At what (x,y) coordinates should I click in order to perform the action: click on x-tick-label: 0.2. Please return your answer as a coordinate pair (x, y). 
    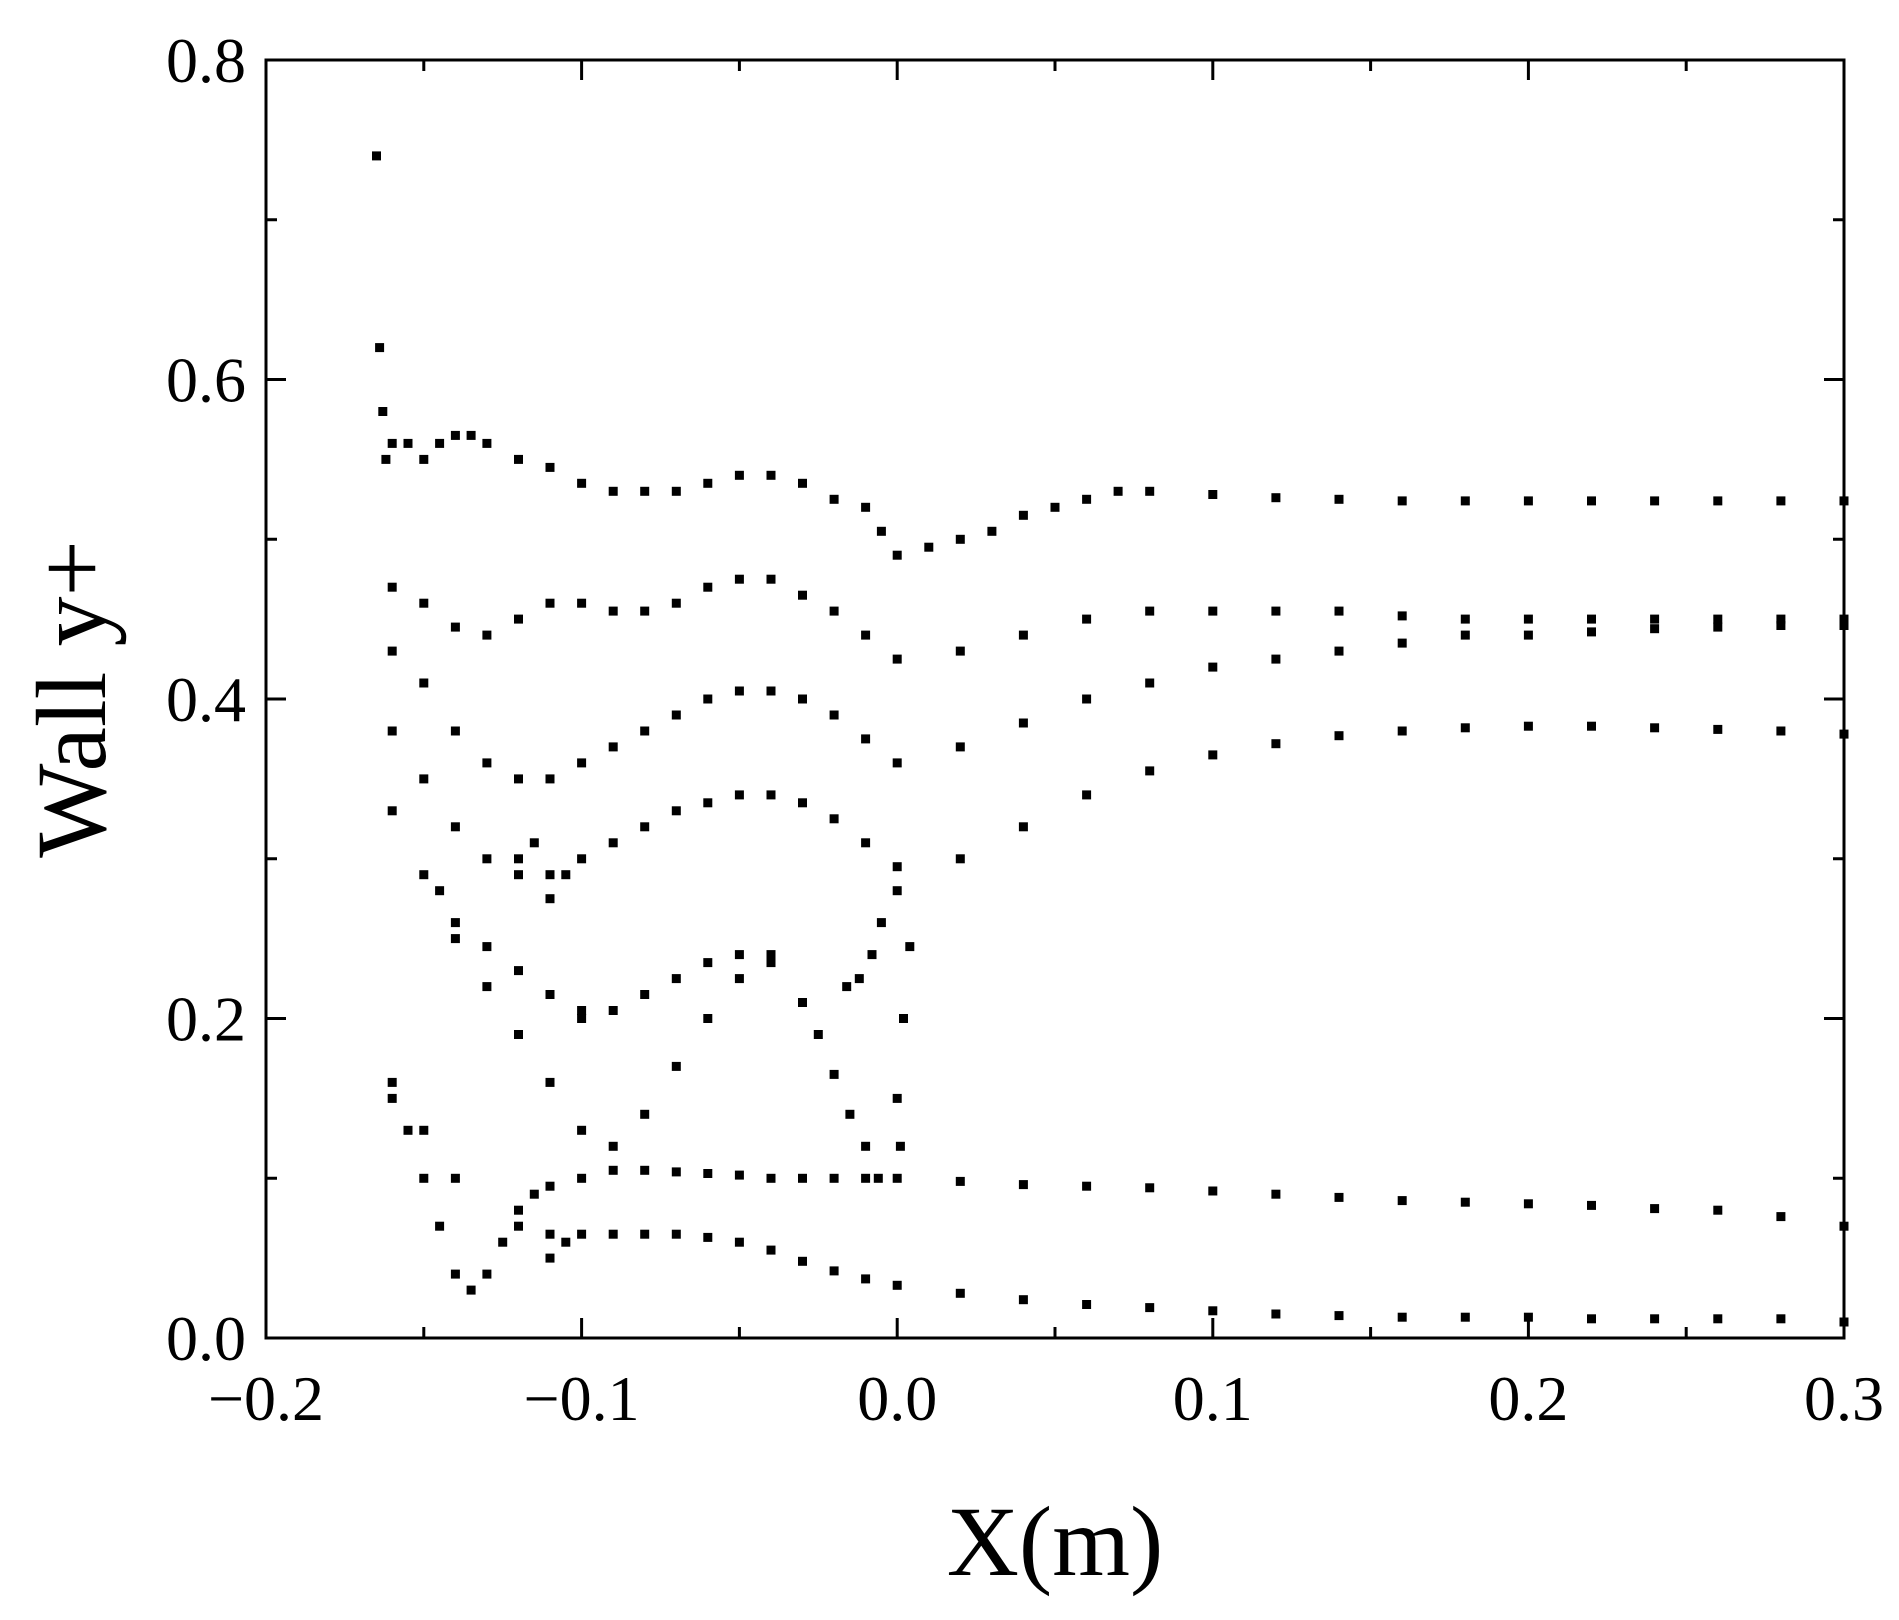
    Looking at the image, I should click on (1528, 1398).